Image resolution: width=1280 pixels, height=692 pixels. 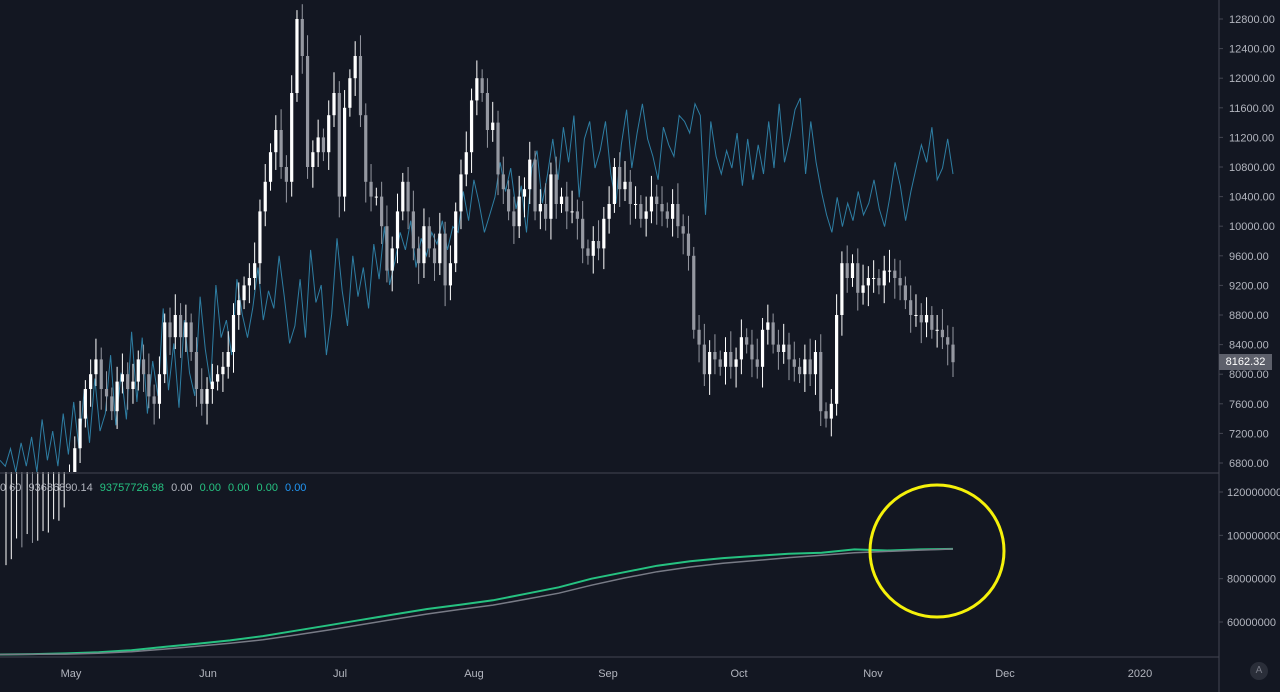 What do you see at coordinates (1252, 198) in the screenshot?
I see `price-tick-label: 10400.00` at bounding box center [1252, 198].